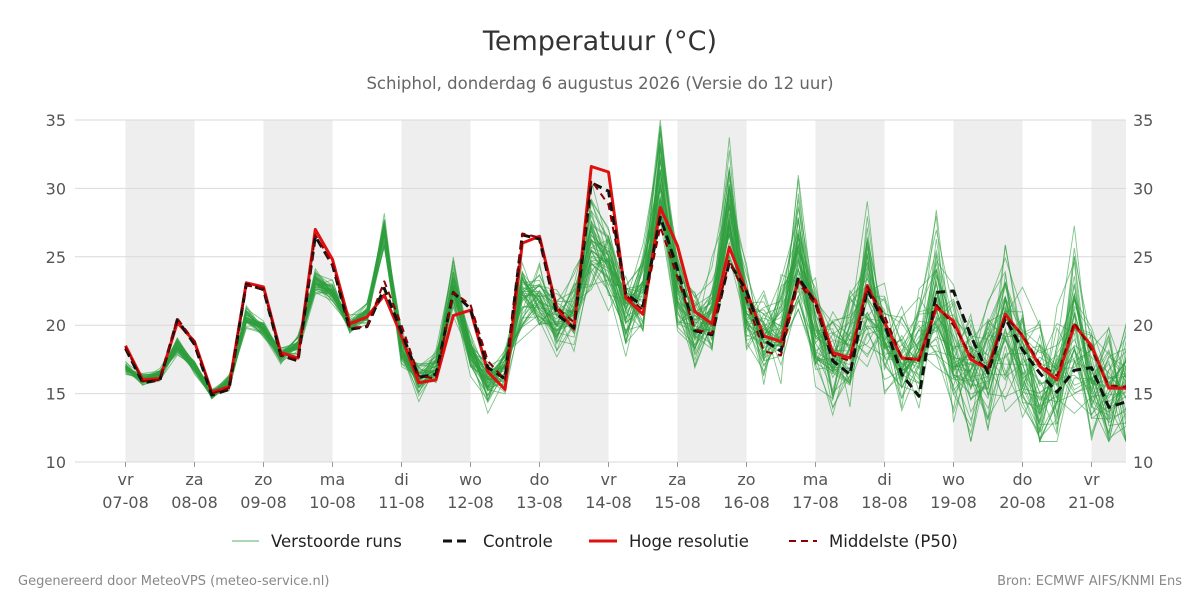  Describe the element at coordinates (1143, 325) in the screenshot. I see `y-tick-label-right: 20` at that location.